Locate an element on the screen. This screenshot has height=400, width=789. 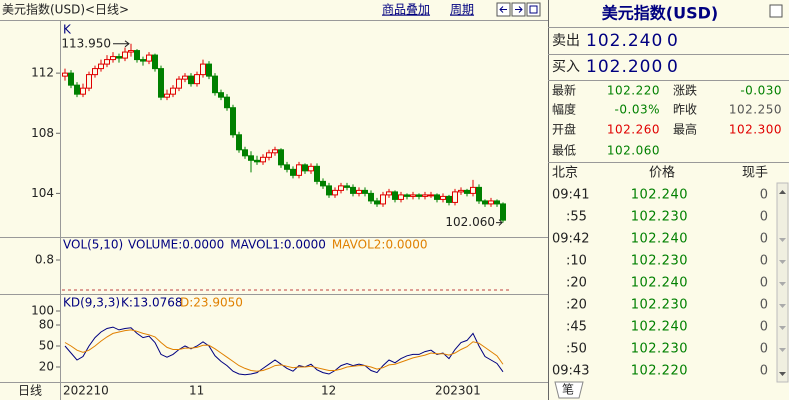
y-tick-label: 20 is located at coordinates (46, 367).